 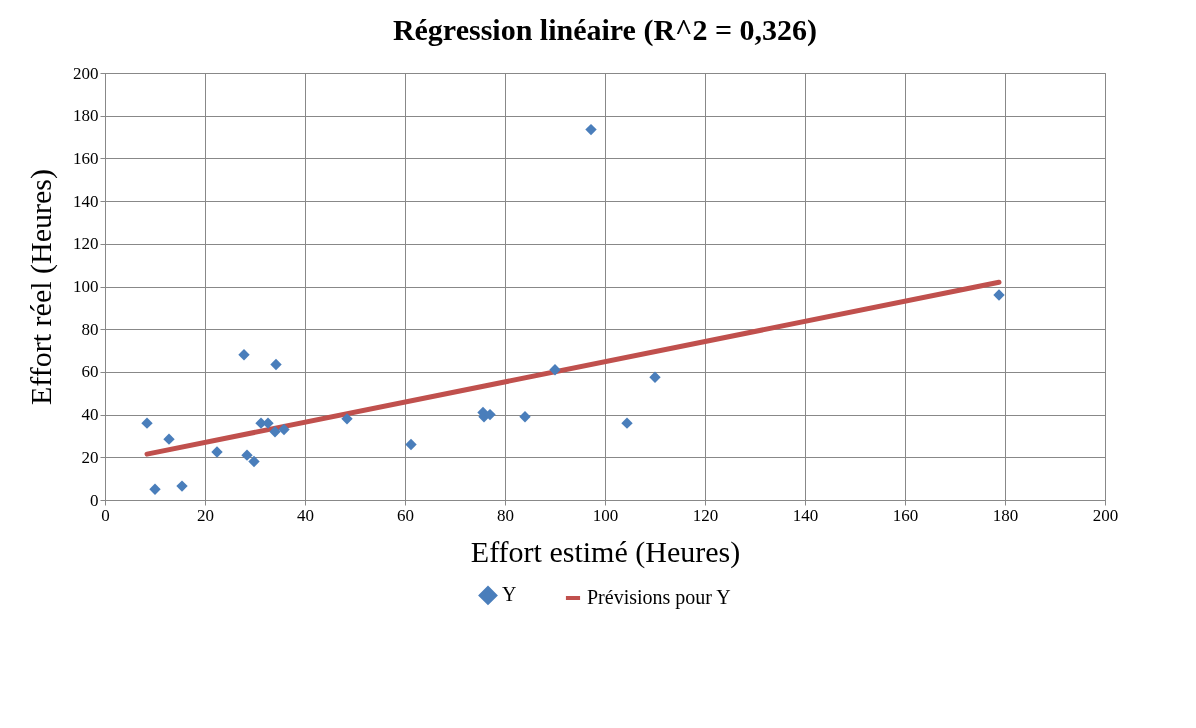 What do you see at coordinates (905, 515) in the screenshot?
I see `x-tick-label: 160` at bounding box center [905, 515].